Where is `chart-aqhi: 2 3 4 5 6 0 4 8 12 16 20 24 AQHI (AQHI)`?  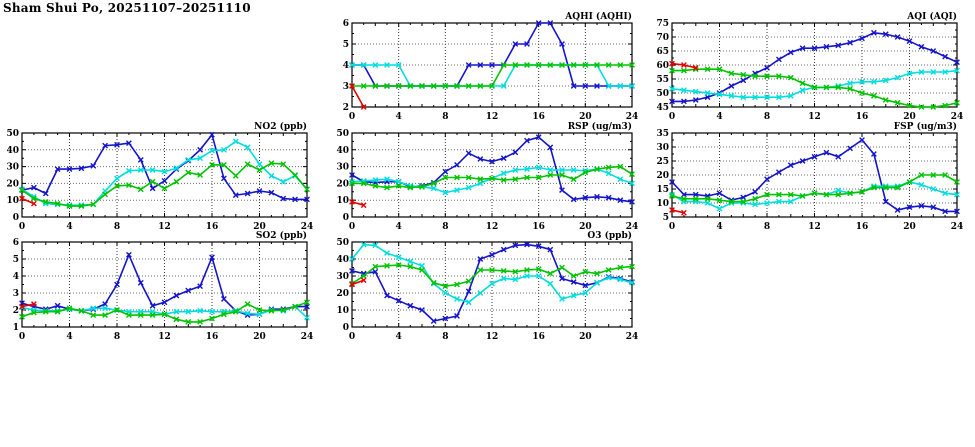 chart-aqhi: 2 3 4 5 6 0 4 8 12 16 20 24 AQHI (AQHI) is located at coordinates (485, 68).